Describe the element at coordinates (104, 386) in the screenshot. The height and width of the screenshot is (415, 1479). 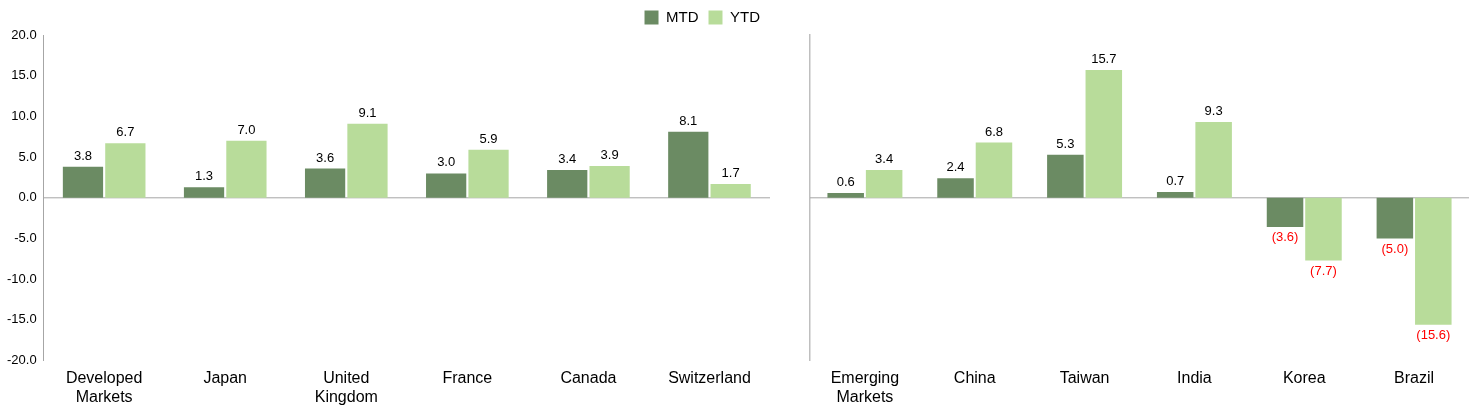
I see `x-tick-label: Developed Markets` at that location.